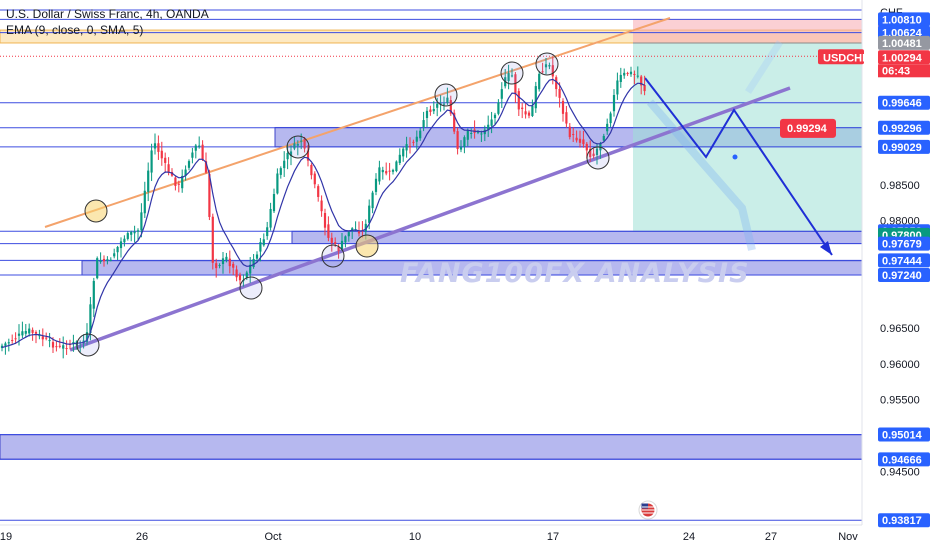 This screenshot has width=932, height=550. What do you see at coordinates (896, 71) in the screenshot?
I see `countdown-label: 06:43` at bounding box center [896, 71].